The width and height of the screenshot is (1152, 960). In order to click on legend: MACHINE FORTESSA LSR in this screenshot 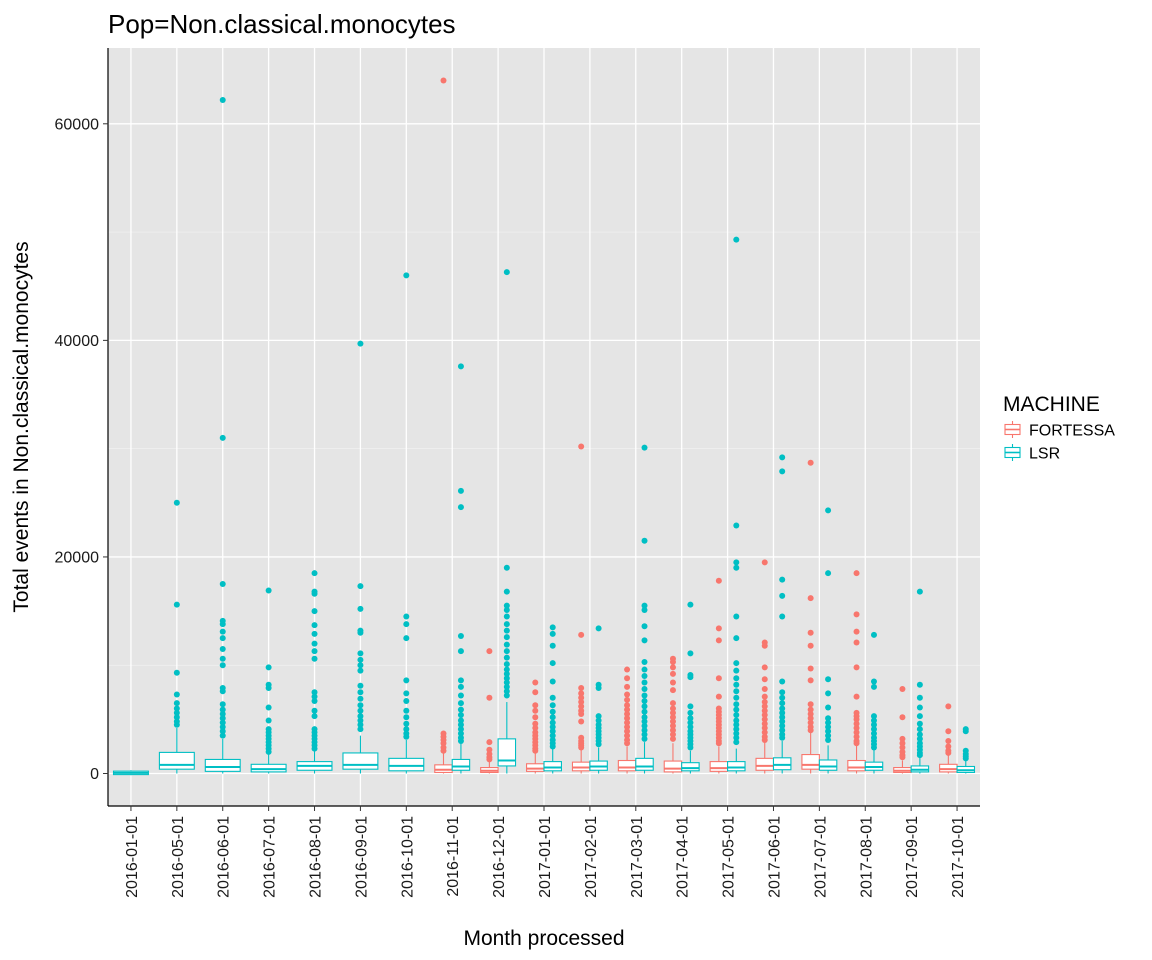, I will do `click(1059, 428)`.